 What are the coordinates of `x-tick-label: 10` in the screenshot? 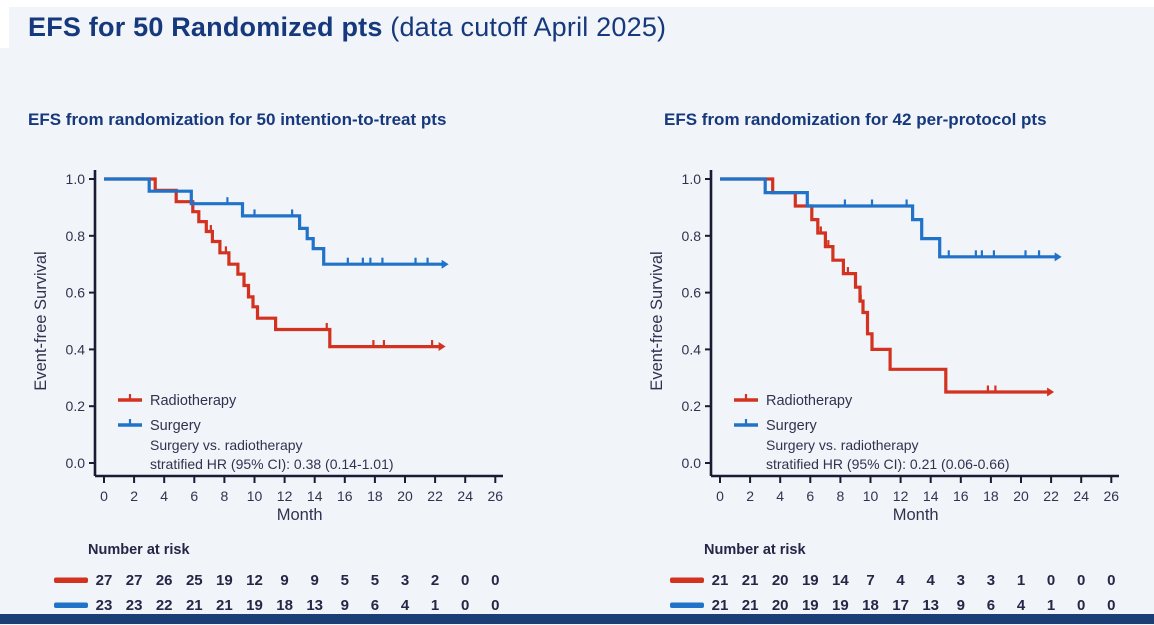 It's located at (255, 496).